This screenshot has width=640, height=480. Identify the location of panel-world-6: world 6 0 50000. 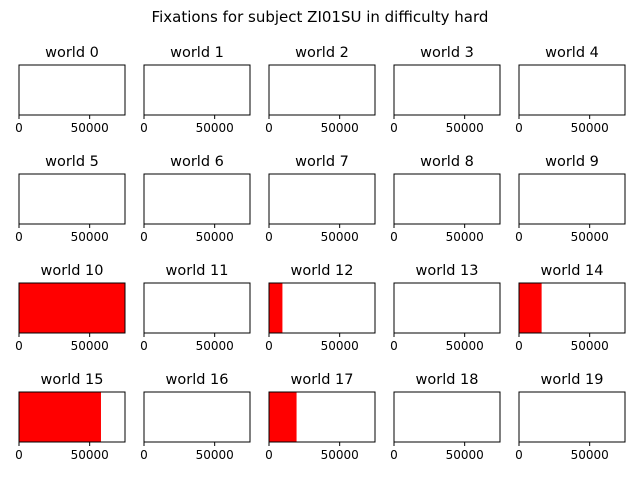
(195, 199).